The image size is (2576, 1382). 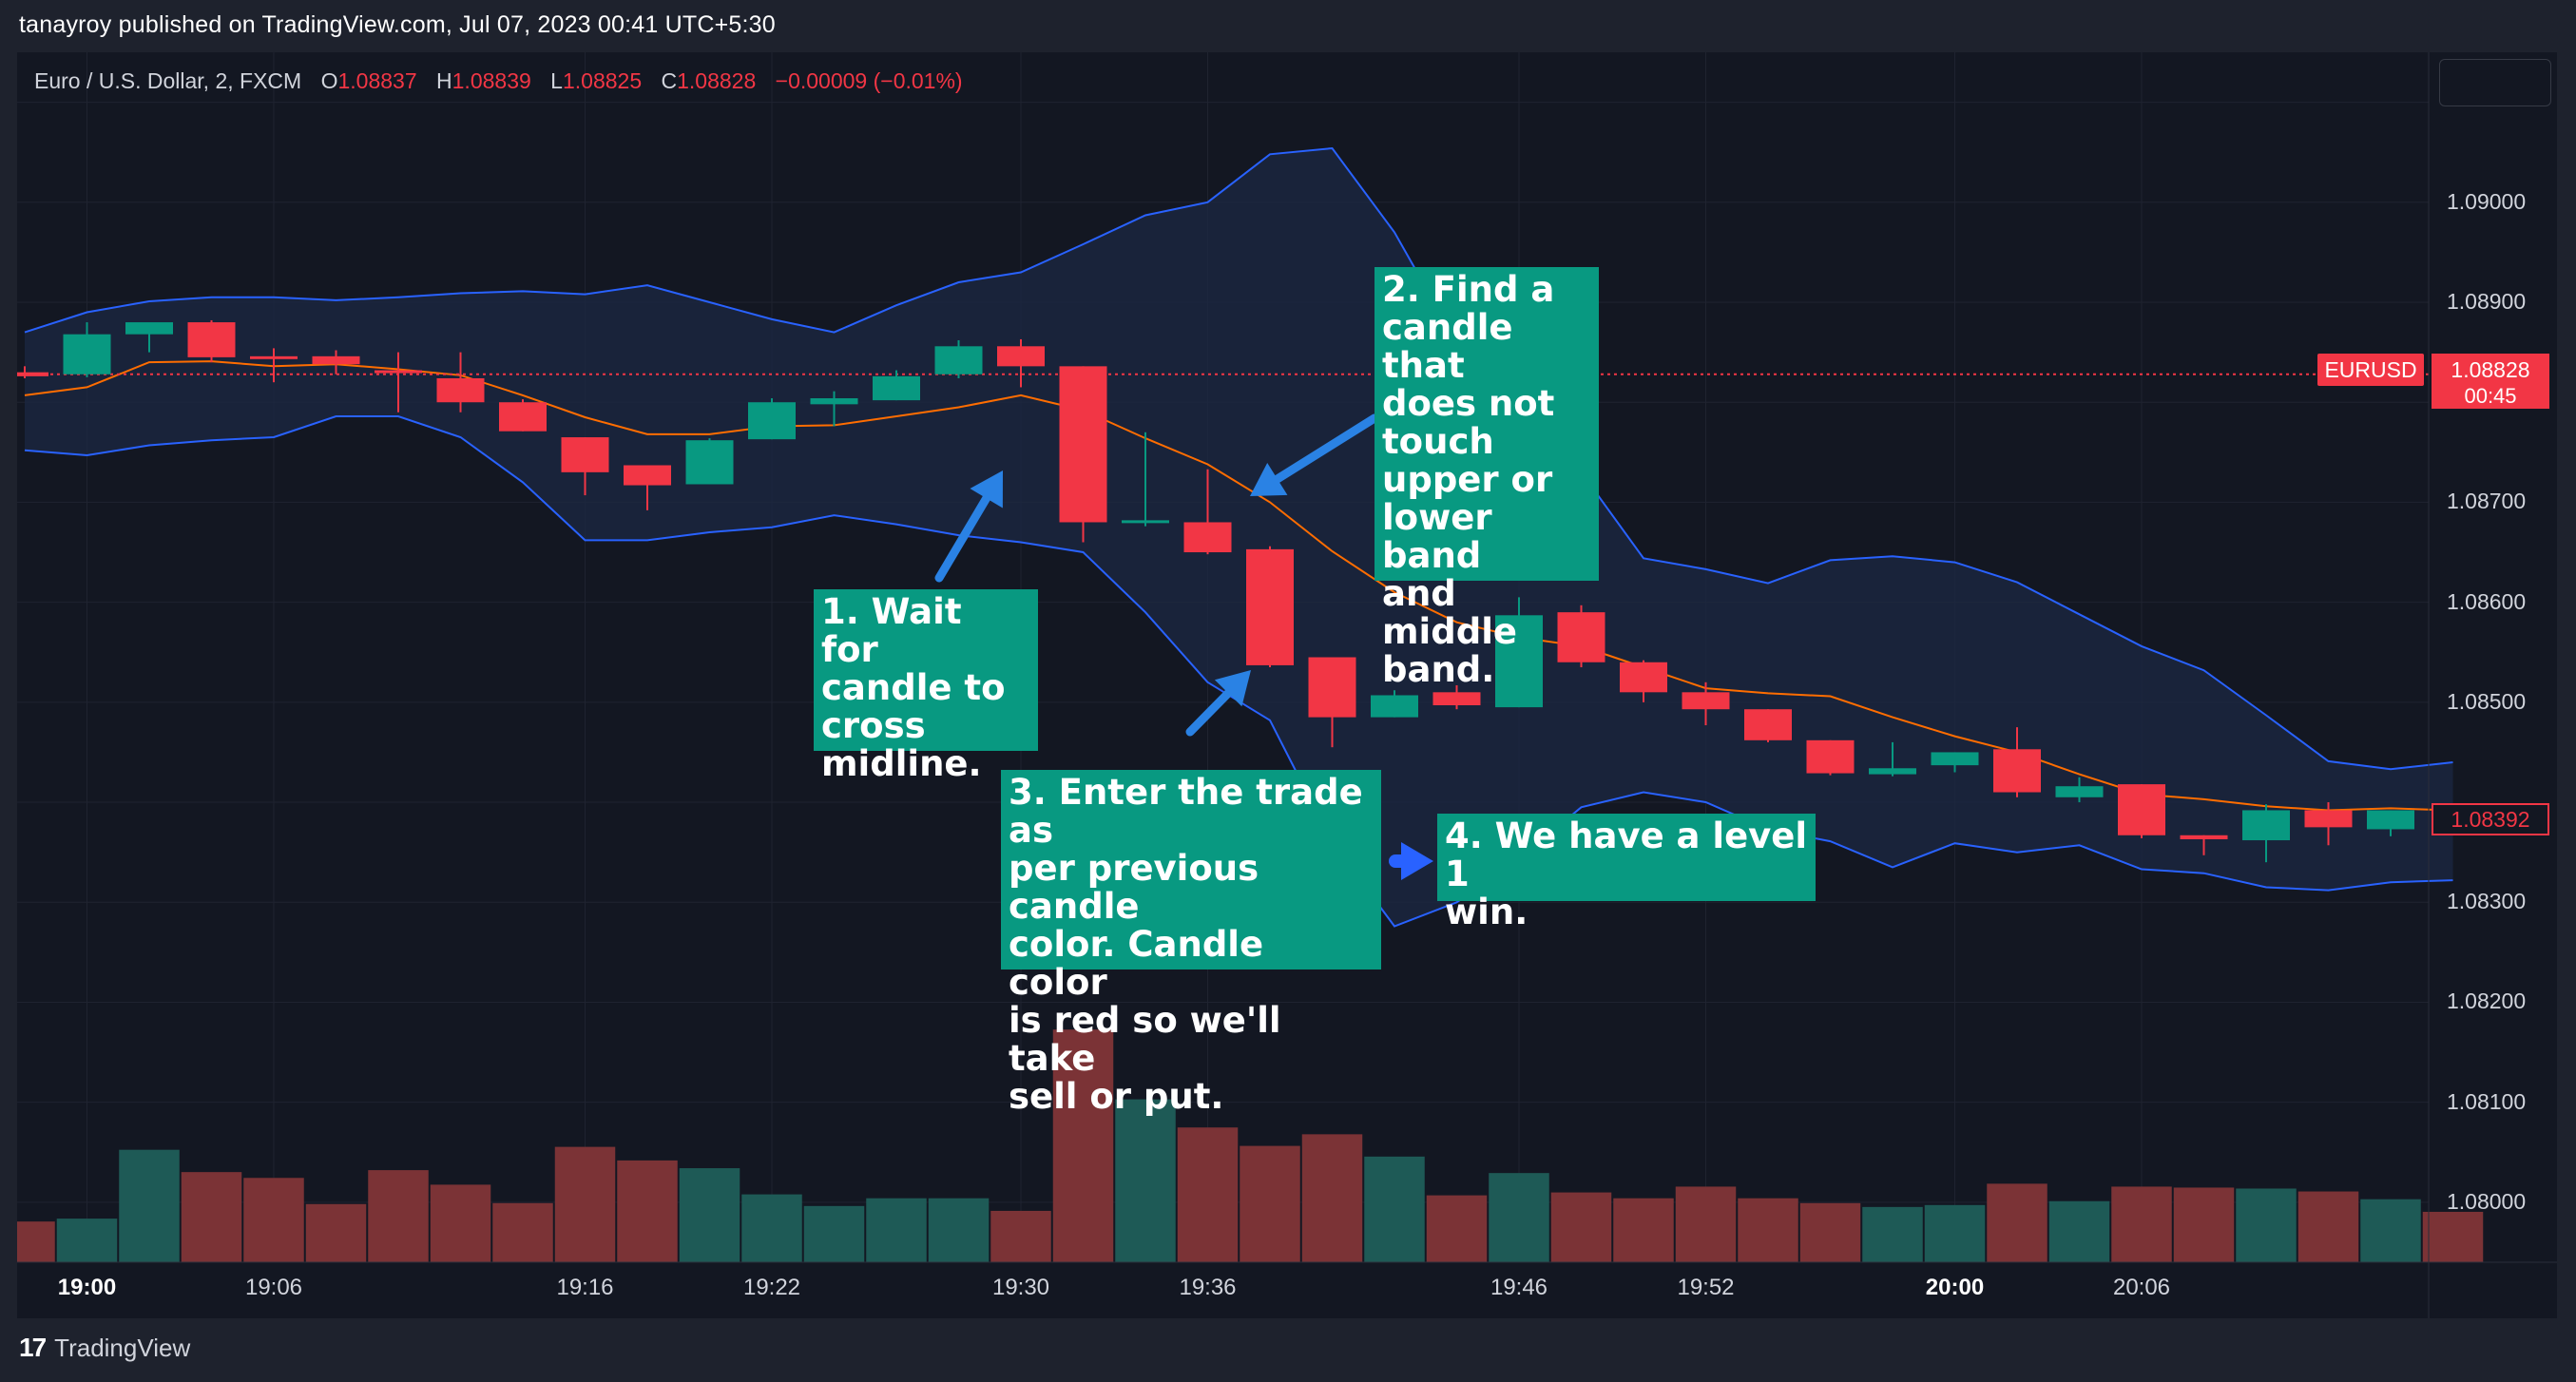 I want to click on tradingview-brand: 17 TradingView, so click(x=105, y=1348).